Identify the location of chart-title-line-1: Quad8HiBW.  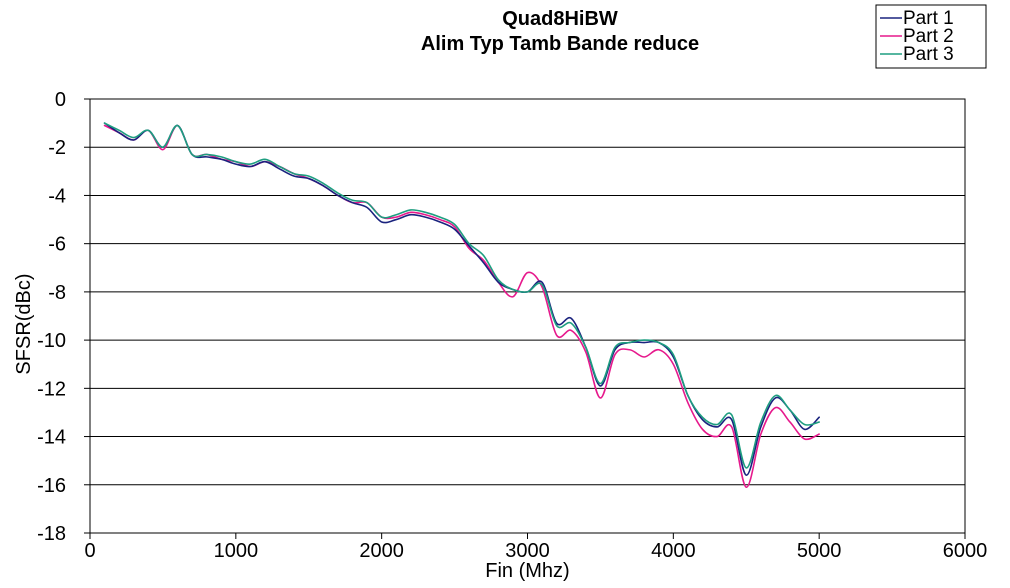
(560, 19).